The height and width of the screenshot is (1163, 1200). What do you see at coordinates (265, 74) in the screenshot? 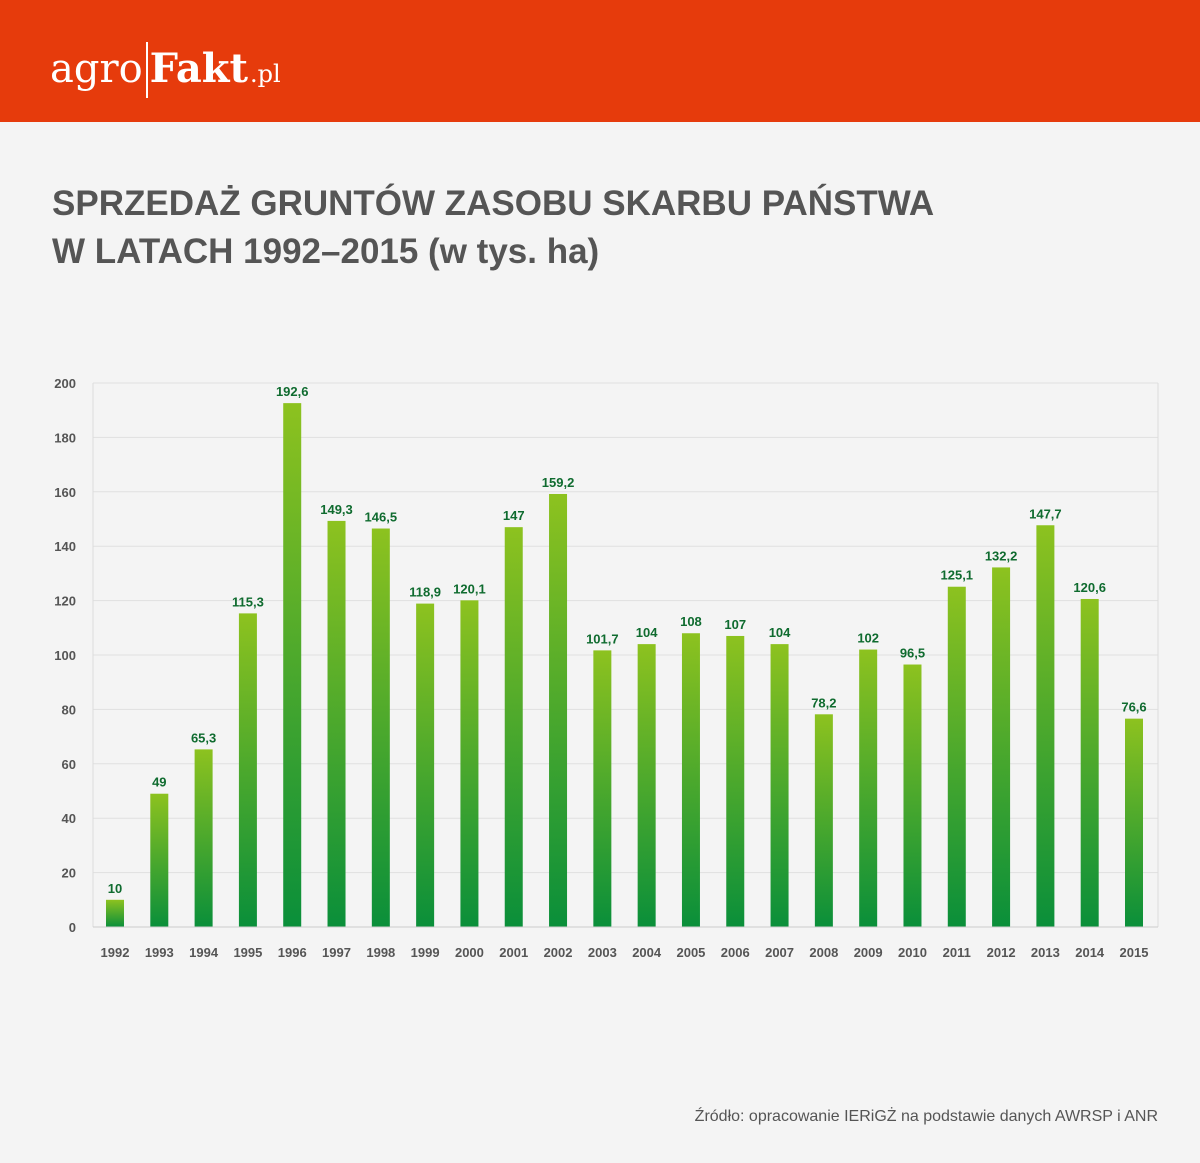
I see `logo-text-pl: .pl` at bounding box center [265, 74].